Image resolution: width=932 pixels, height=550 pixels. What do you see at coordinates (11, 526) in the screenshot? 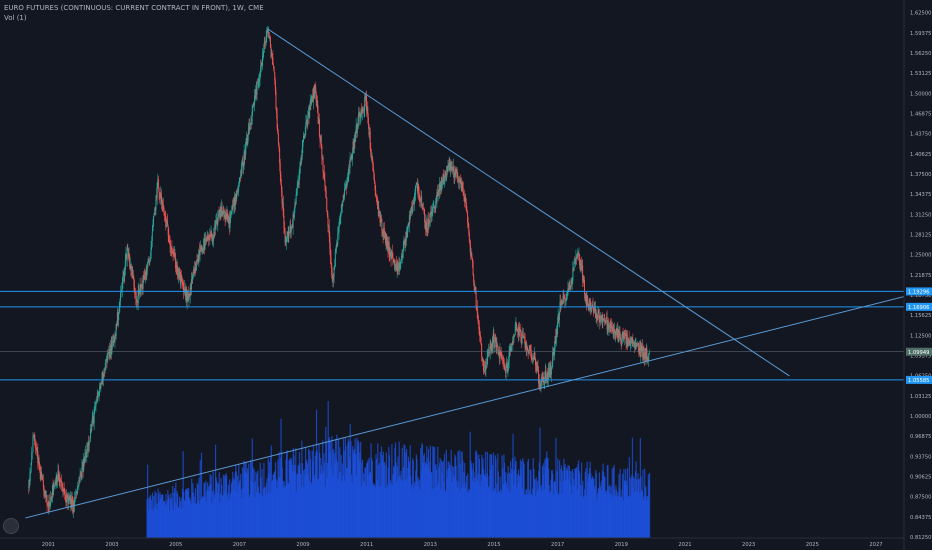
I see `tradingview-logo-icon` at bounding box center [11, 526].